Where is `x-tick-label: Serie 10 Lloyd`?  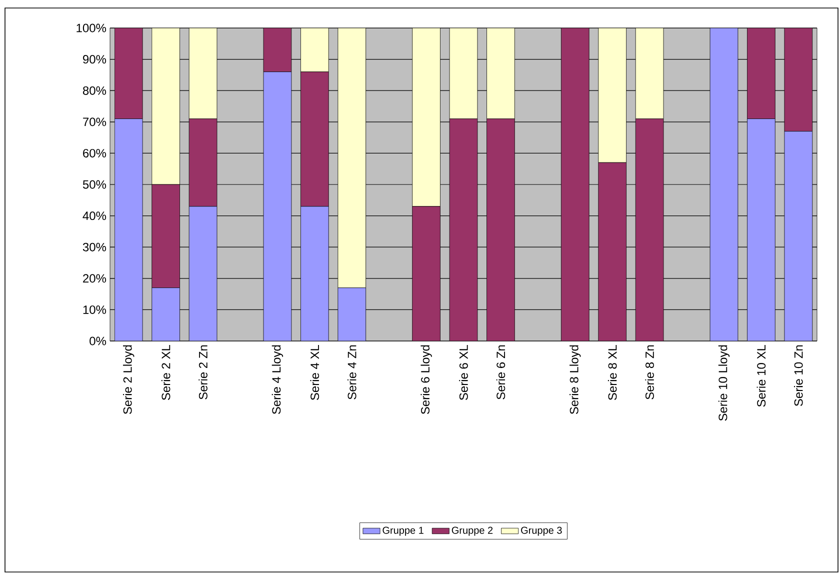 x-tick-label: Serie 10 Lloyd is located at coordinates (724, 383).